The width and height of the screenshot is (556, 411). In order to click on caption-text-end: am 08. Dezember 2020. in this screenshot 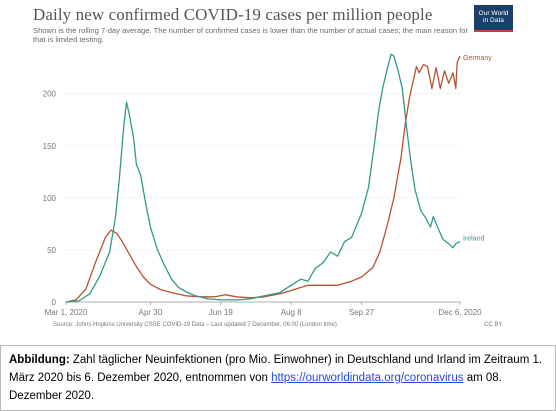, I will do `click(255, 387)`.